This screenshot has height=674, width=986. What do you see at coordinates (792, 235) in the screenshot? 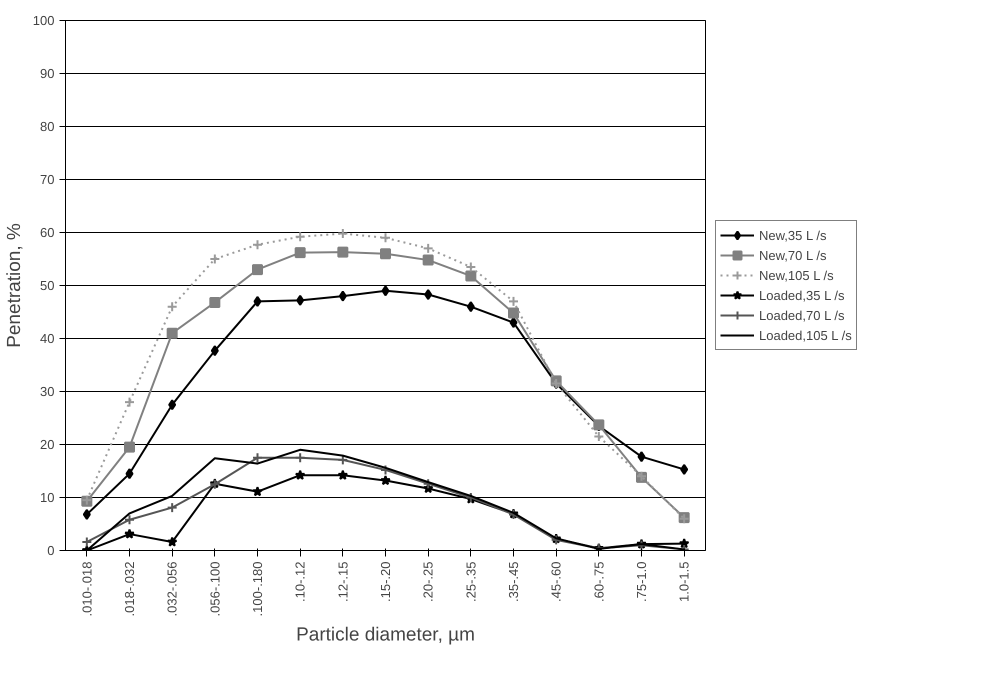
I see `legend-label: New,35 L /s` at bounding box center [792, 235].